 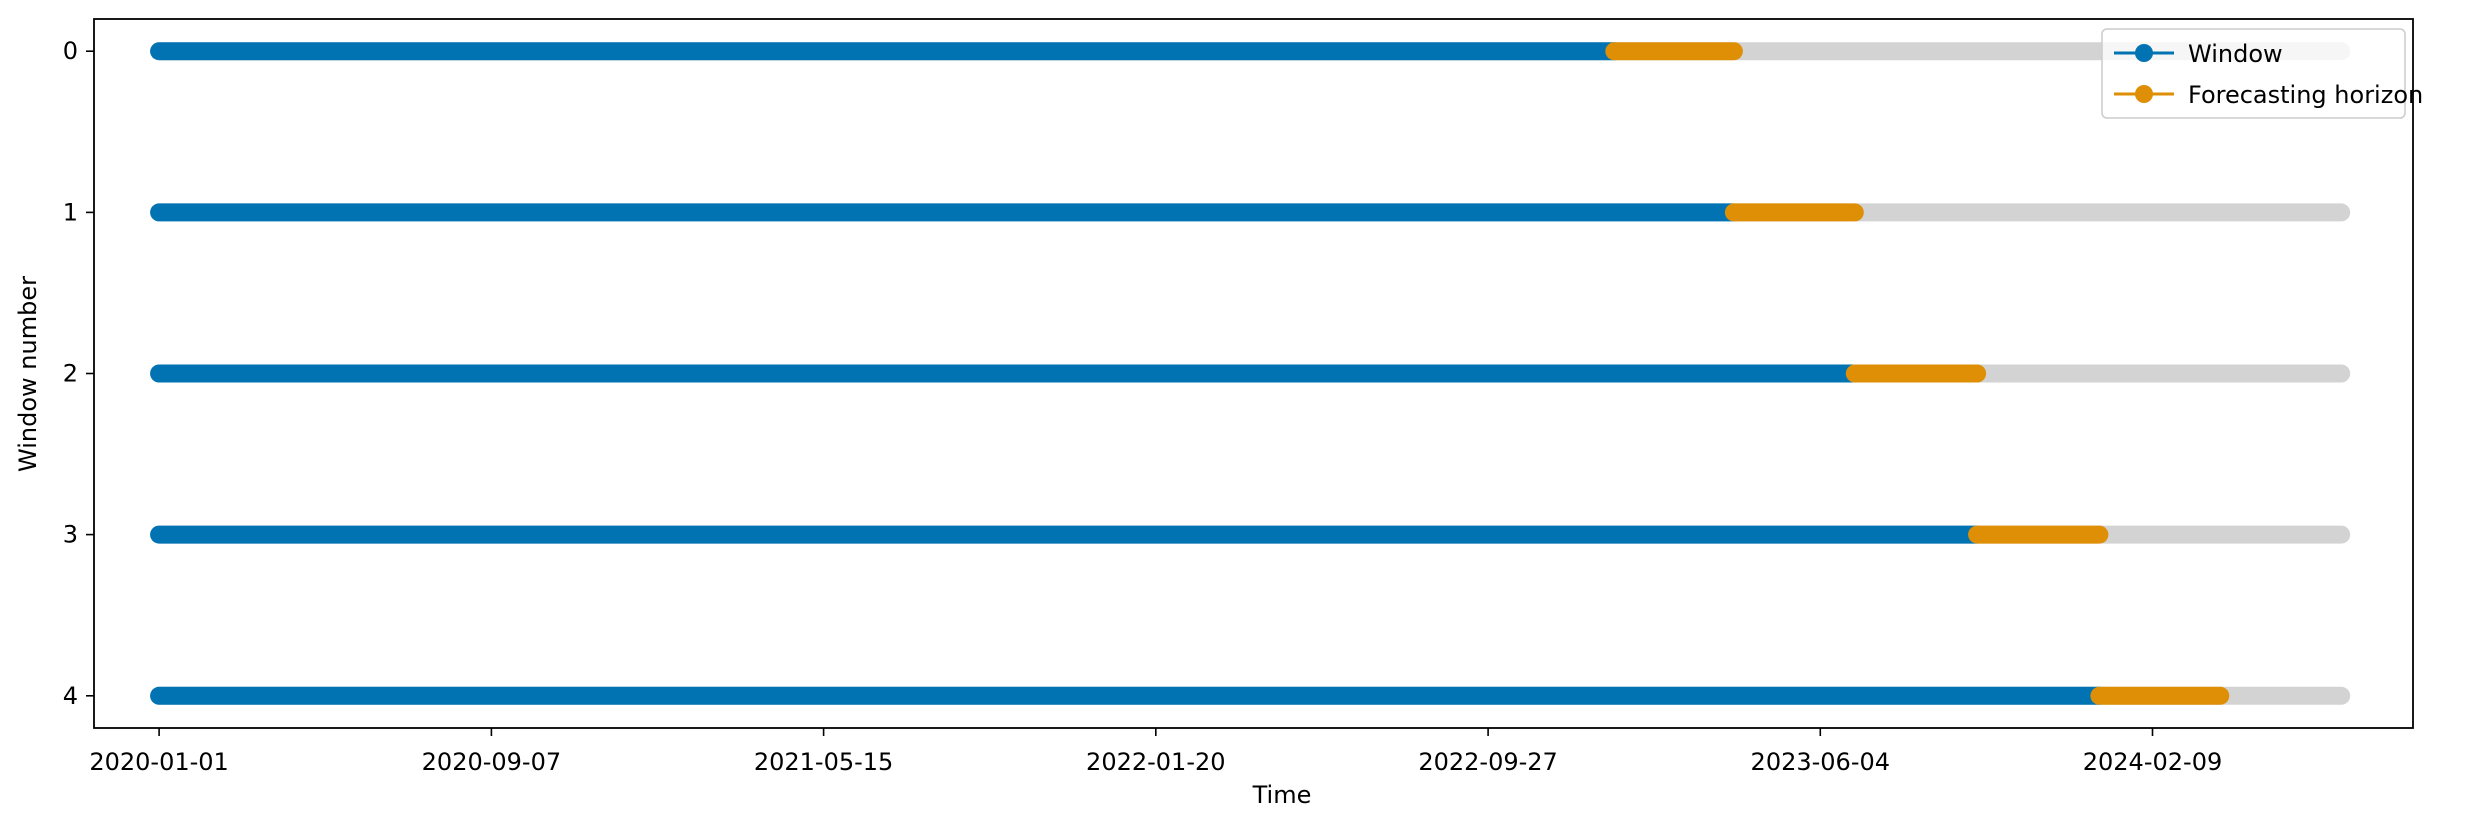 What do you see at coordinates (1155, 762) in the screenshot?
I see `x-tick-label: 2022-01-20` at bounding box center [1155, 762].